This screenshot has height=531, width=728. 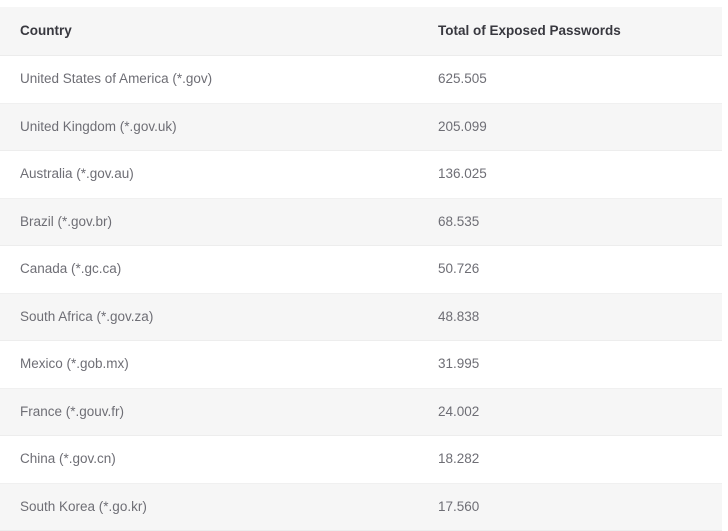 What do you see at coordinates (87, 316) in the screenshot?
I see `cell-country: South Africa (*.gov.za)` at bounding box center [87, 316].